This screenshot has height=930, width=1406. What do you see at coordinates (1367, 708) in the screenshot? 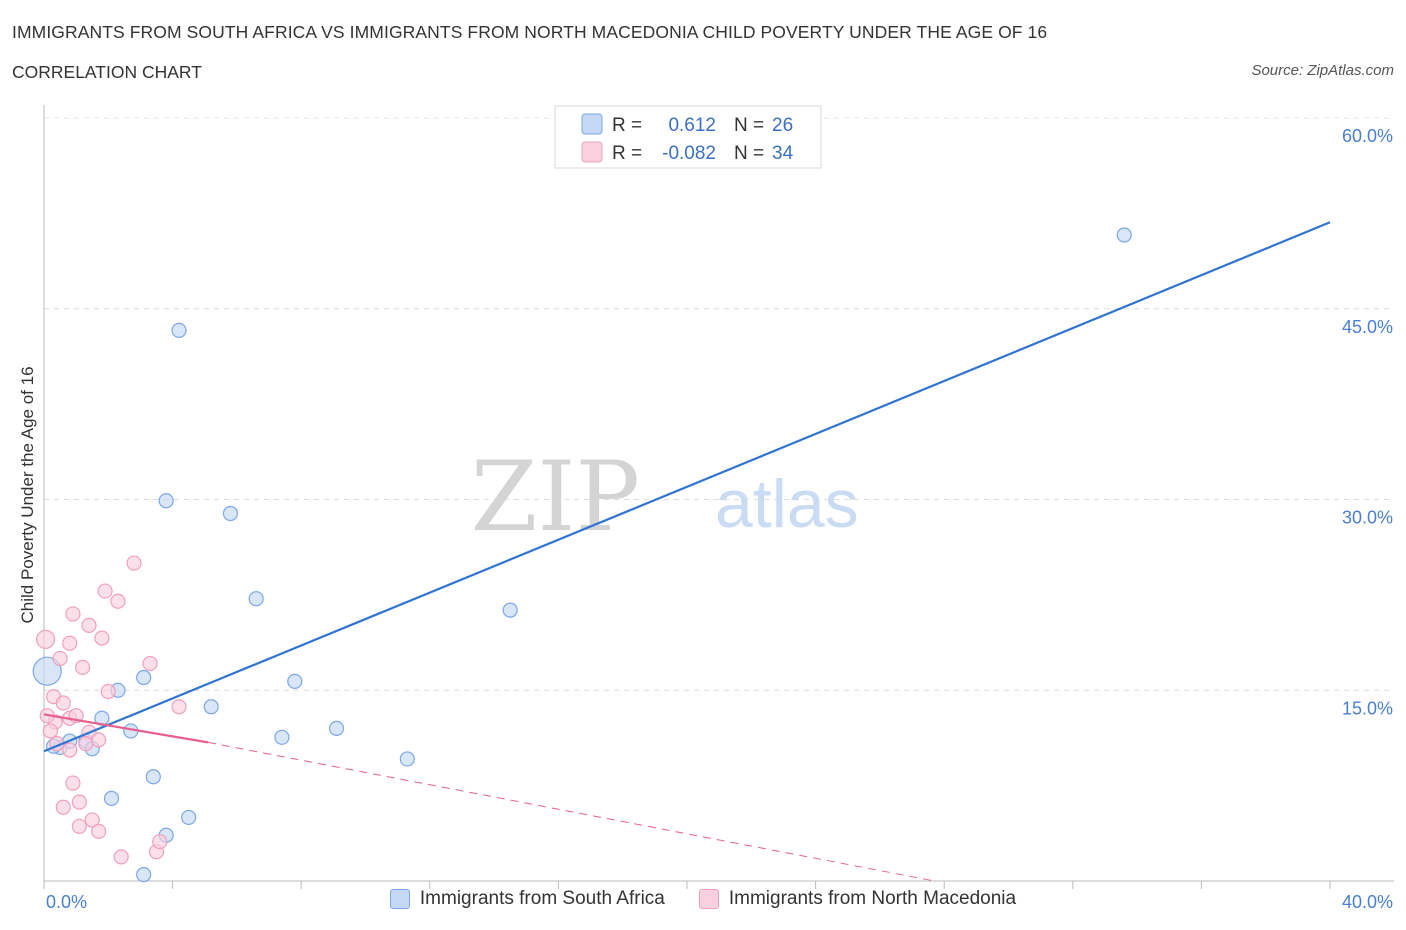
I see `y-tick-label-0: 15.0%` at bounding box center [1367, 708].